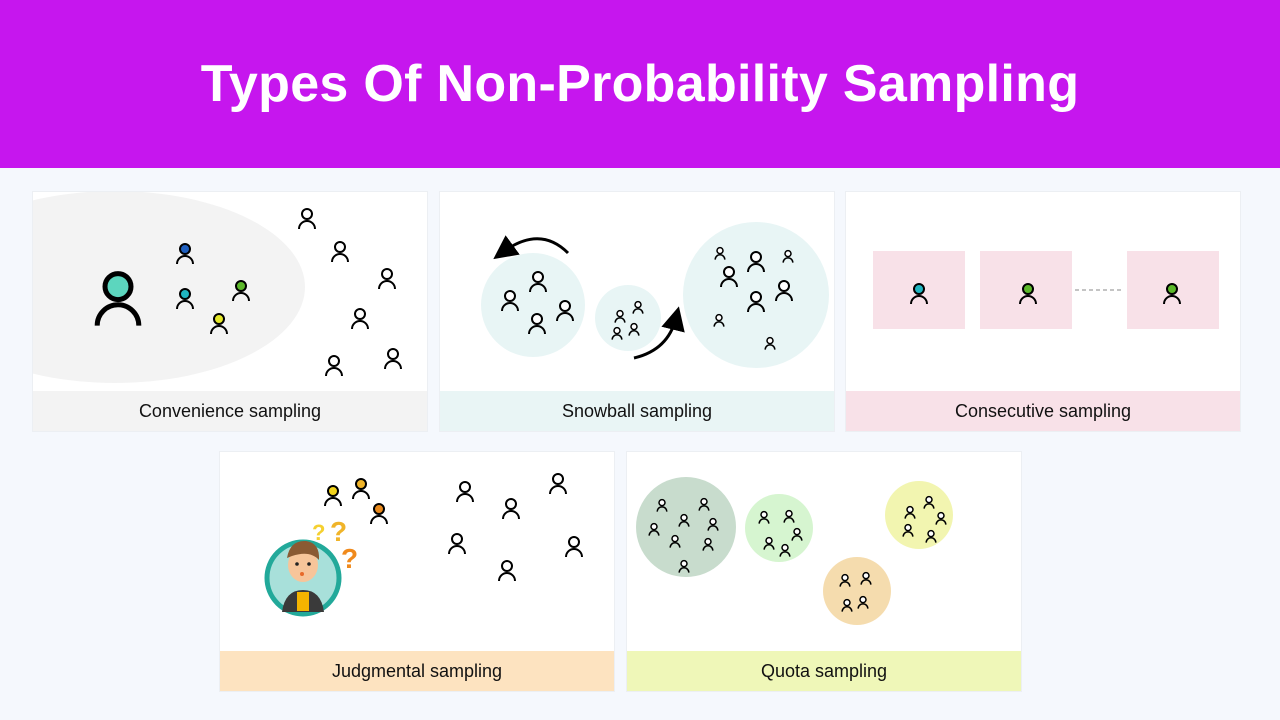 This screenshot has width=1280, height=720. What do you see at coordinates (169, 287) in the screenshot?
I see `convenience-reach-area` at bounding box center [169, 287].